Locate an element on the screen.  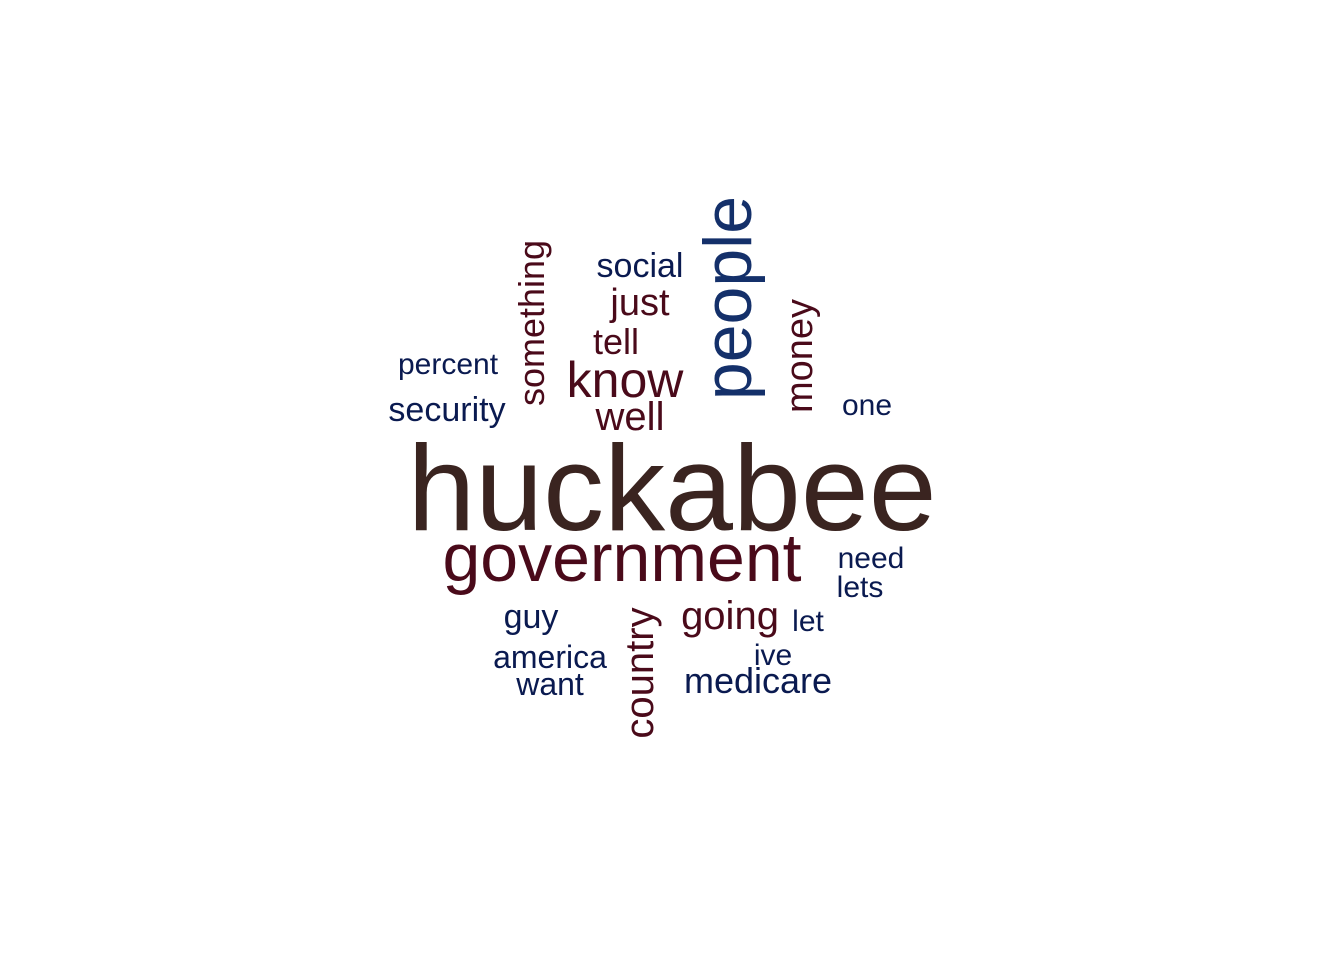
word-one: one is located at coordinates (867, 405).